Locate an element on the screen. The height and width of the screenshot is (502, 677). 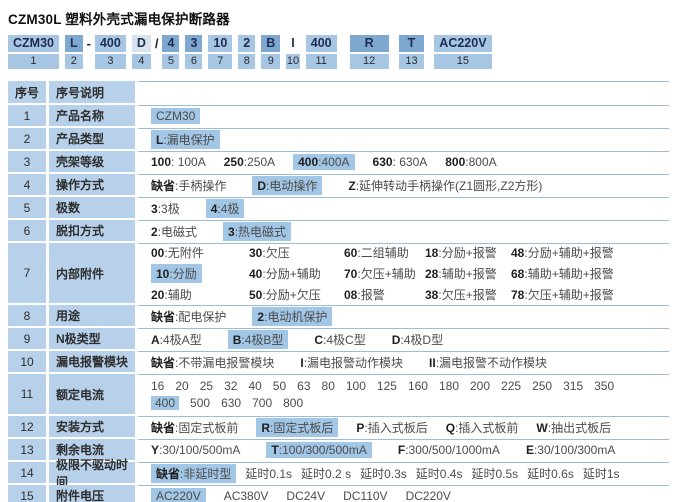
options-line: 缺省:手柄操作 D:电动操作 Z:延伸转动手柄操作(Z1圆形,Z2方形) is located at coordinates (410, 185).